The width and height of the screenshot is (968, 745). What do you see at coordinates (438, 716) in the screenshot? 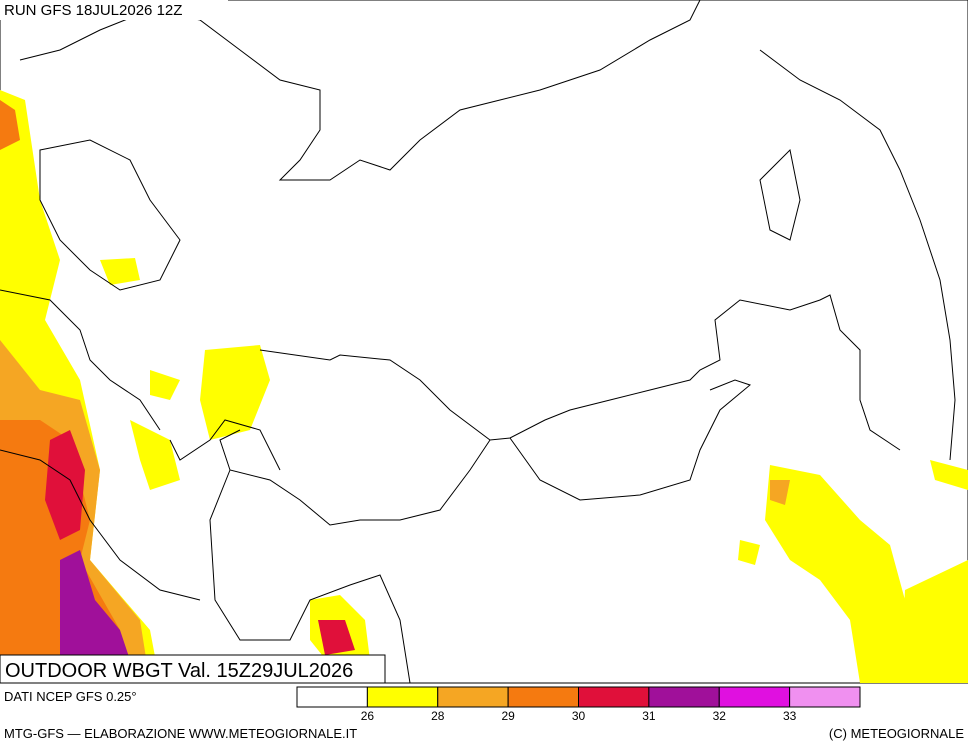
I see `legend-tick-label: 28` at bounding box center [438, 716].